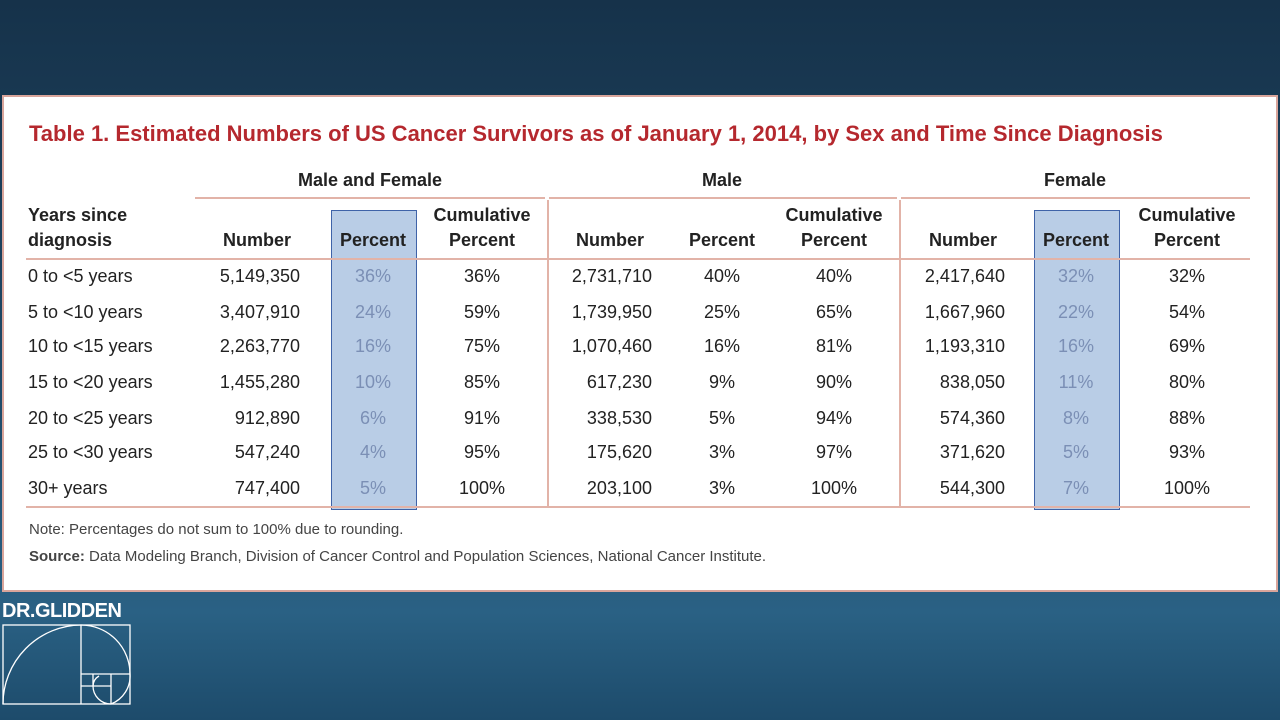 This screenshot has width=1280, height=720. Describe the element at coordinates (721, 382) in the screenshot. I see `table-cell: 9%` at that location.